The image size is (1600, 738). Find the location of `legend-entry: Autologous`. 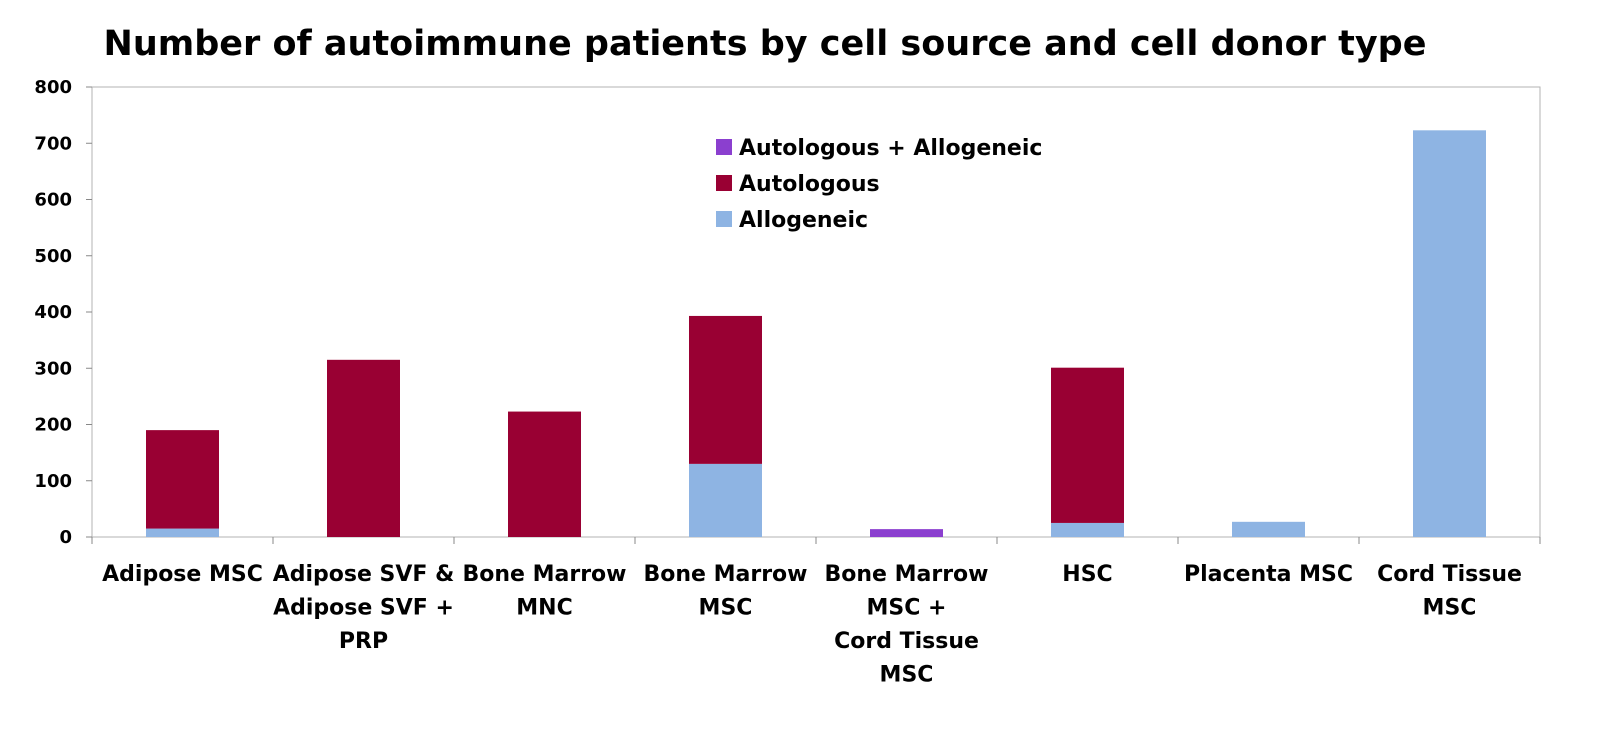

legend-entry: Autologous is located at coordinates (798, 184).